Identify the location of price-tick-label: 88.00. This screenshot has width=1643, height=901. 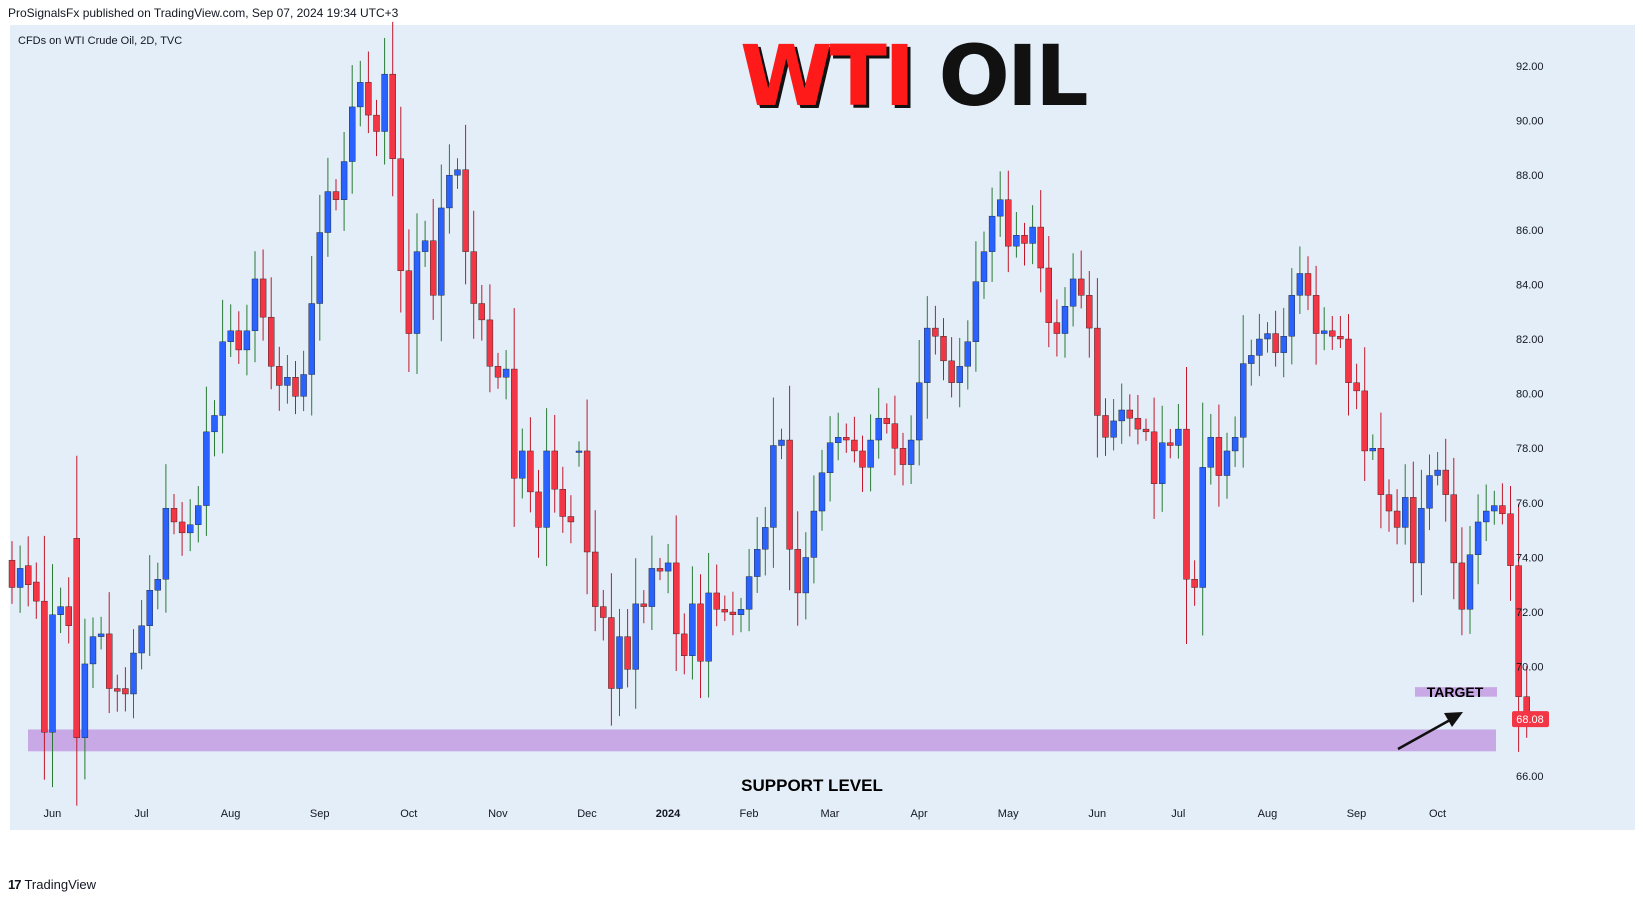
(1530, 176).